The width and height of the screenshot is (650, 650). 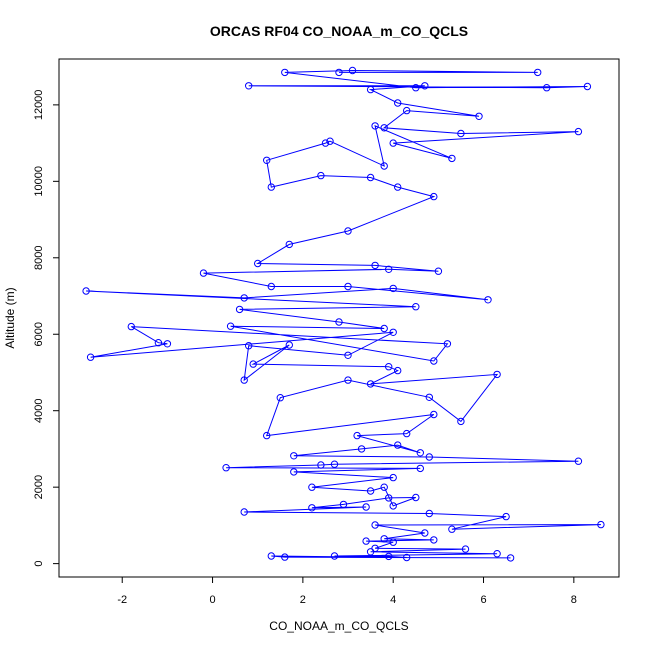 What do you see at coordinates (39, 105) in the screenshot?
I see `y-tick-label: 12000` at bounding box center [39, 105].